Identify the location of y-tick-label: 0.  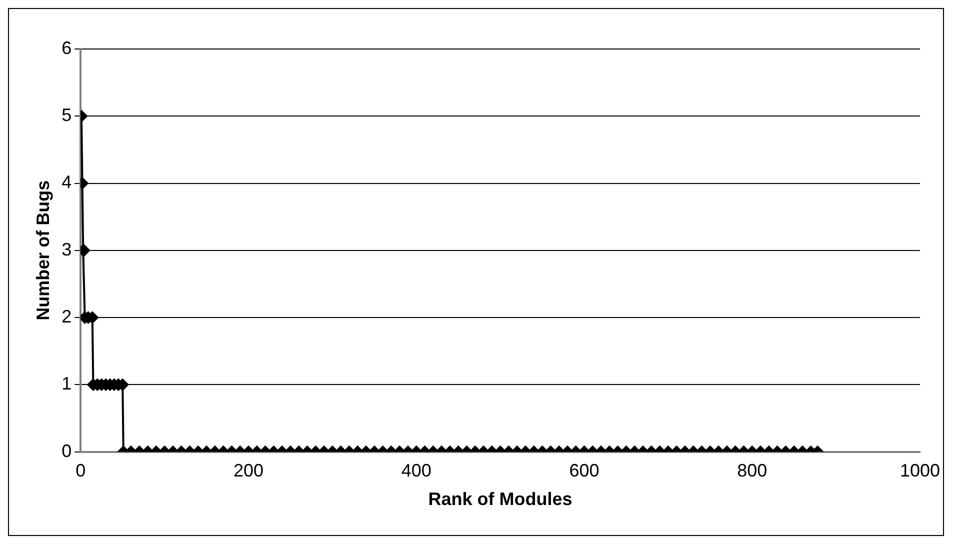
(67, 450).